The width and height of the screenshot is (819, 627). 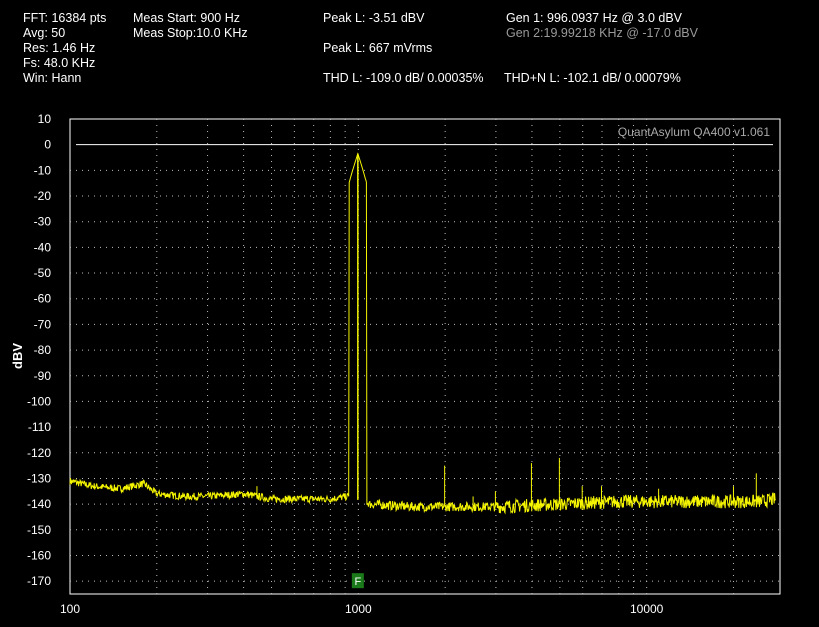 What do you see at coordinates (39, 530) in the screenshot?
I see `y-tick-label: -150` at bounding box center [39, 530].